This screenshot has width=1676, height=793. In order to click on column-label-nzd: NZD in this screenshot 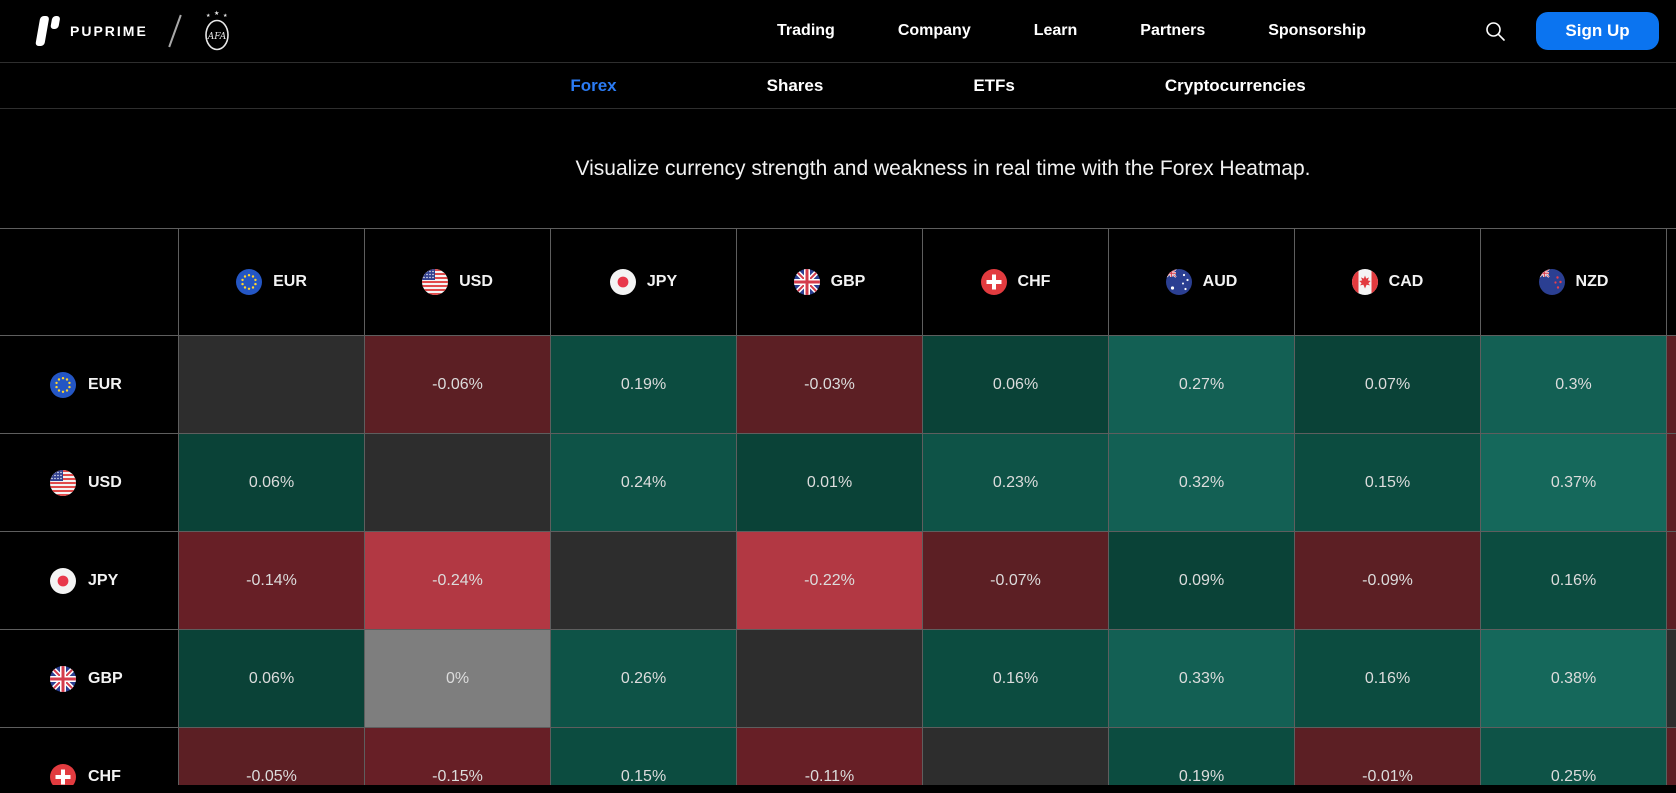, I will do `click(1592, 281)`.